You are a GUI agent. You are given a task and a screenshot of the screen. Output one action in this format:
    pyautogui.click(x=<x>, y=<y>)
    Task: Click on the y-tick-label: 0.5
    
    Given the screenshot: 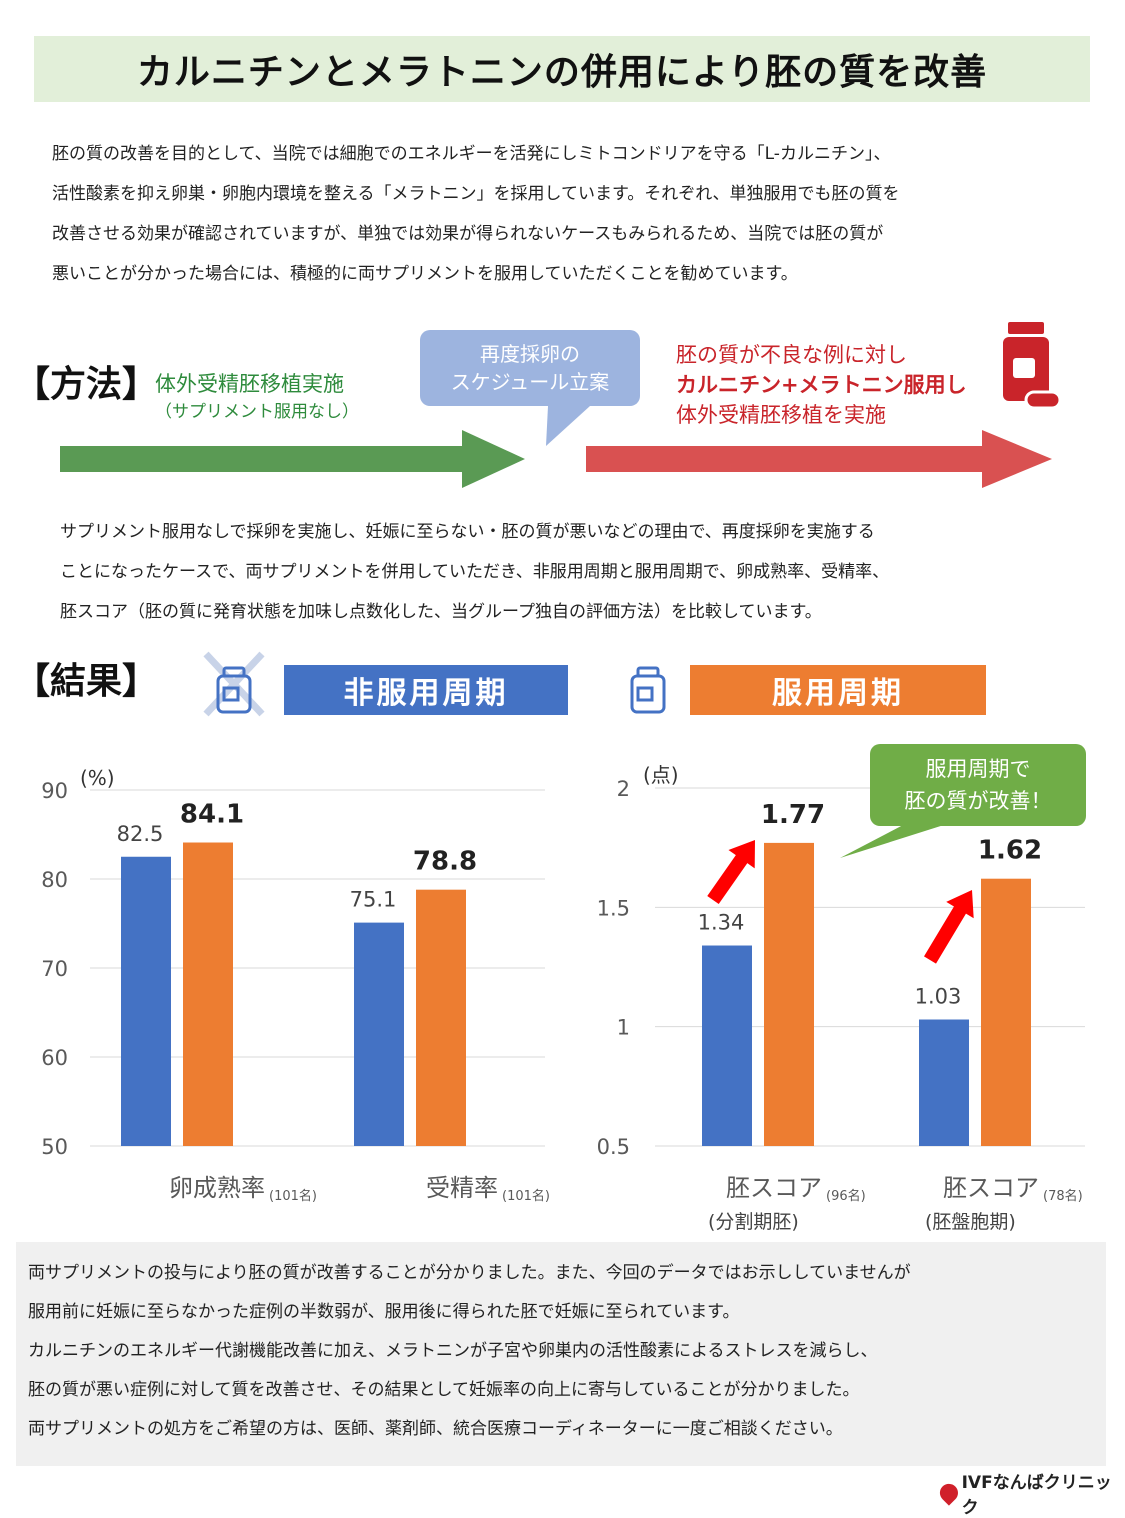 What is the action you would take?
    pyautogui.click(x=613, y=1147)
    